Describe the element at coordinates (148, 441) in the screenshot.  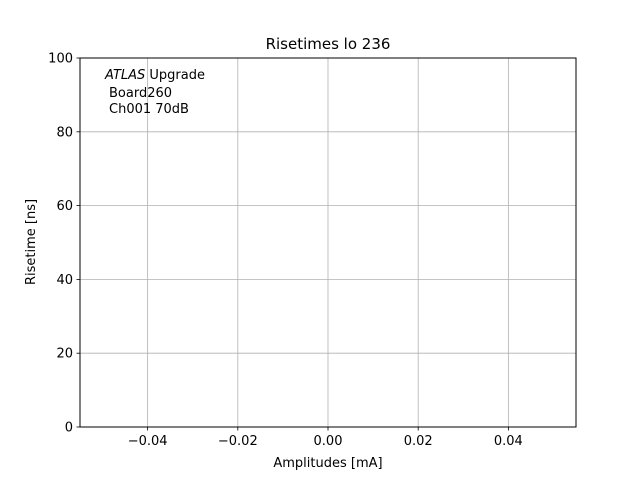
I see `x-tick-label: −0.04` at that location.